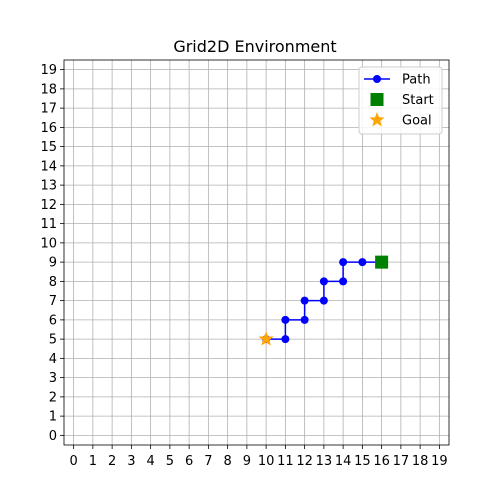  What do you see at coordinates (377, 99) in the screenshot?
I see `legend-start-marker` at bounding box center [377, 99].